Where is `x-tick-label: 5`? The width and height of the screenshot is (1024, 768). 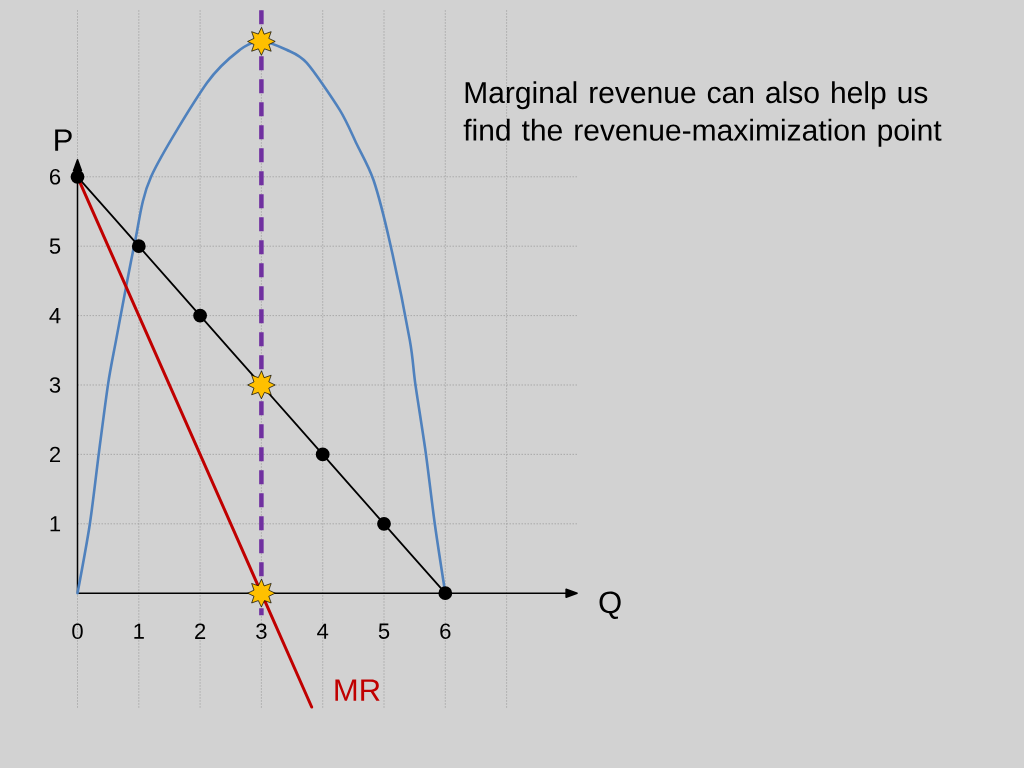
x-tick-label: 5 is located at coordinates (384, 631).